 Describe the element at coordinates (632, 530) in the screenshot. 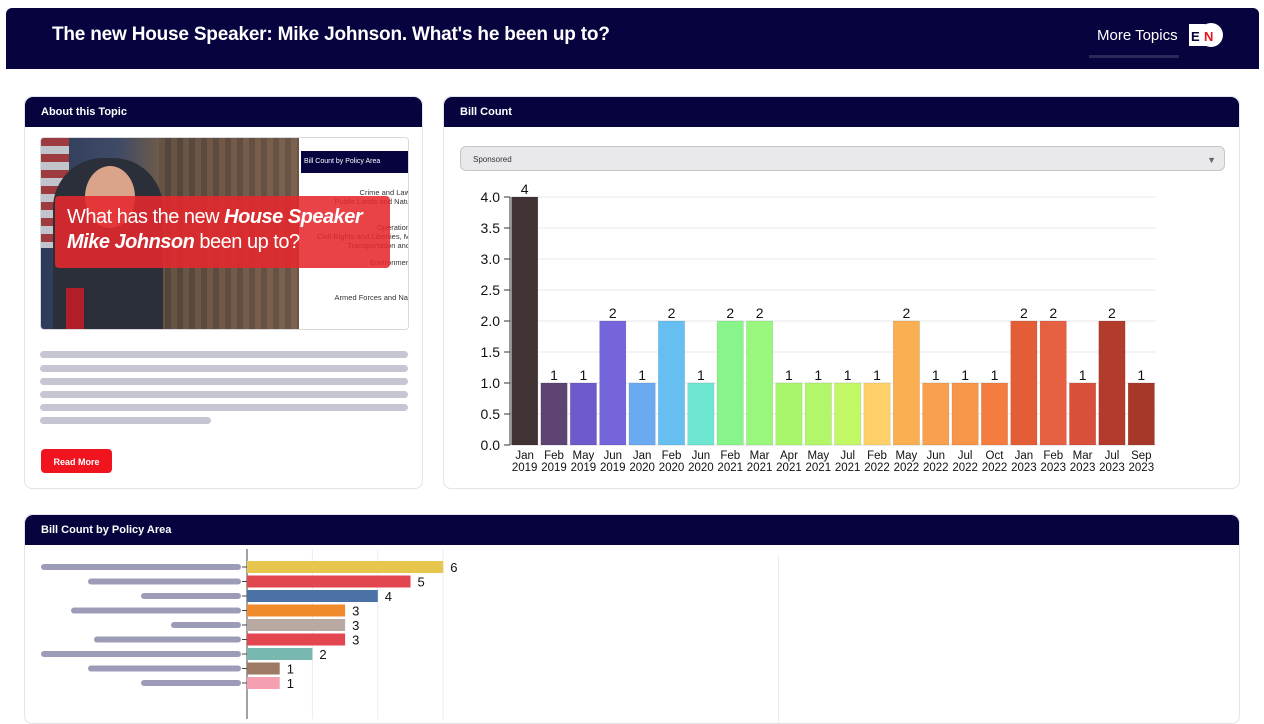

I see `policy-area-heading: Bill Count by Policy Area` at that location.